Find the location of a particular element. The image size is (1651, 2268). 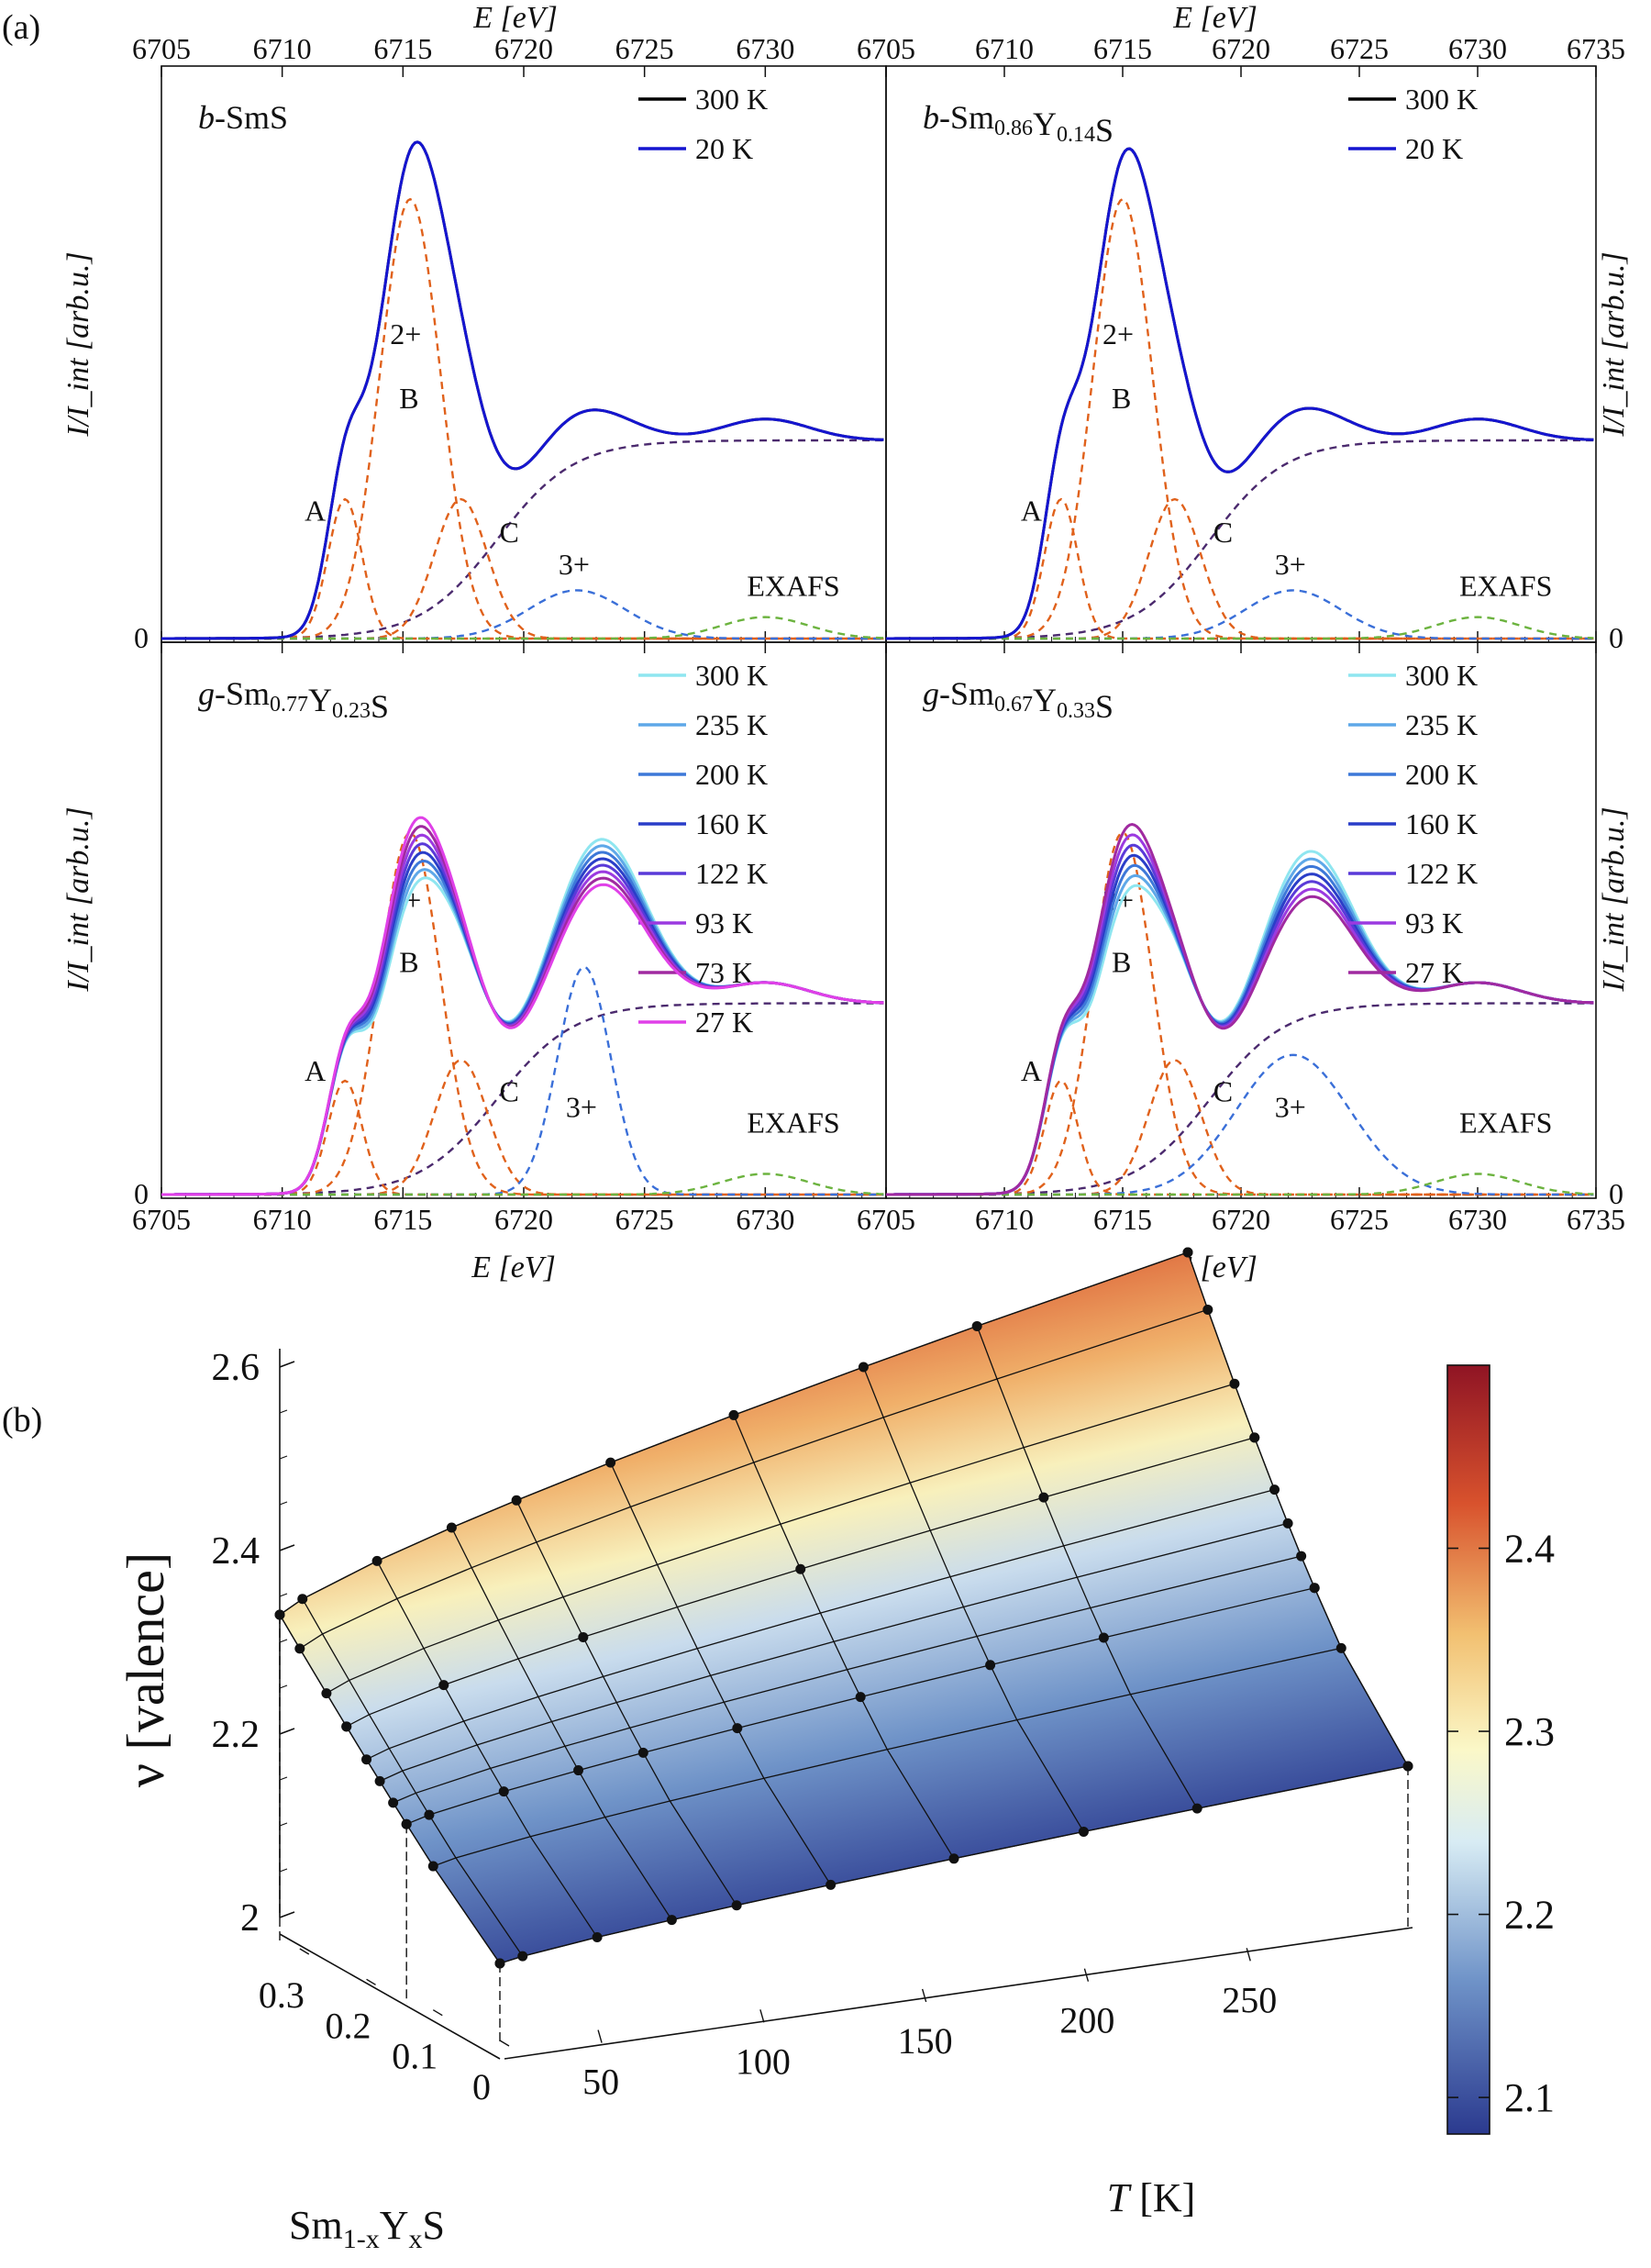

x-axis is located at coordinates (390, 1997).